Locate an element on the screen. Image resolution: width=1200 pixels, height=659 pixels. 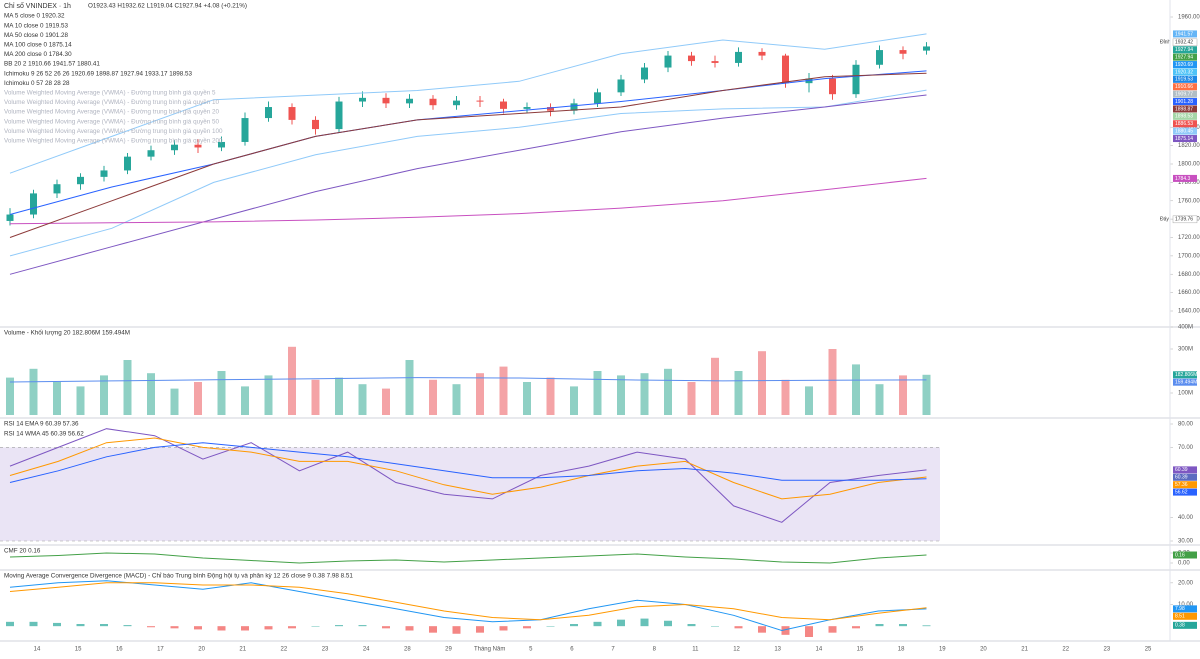
price-tag-label: 1909.77 is located at coordinates (1184, 94).